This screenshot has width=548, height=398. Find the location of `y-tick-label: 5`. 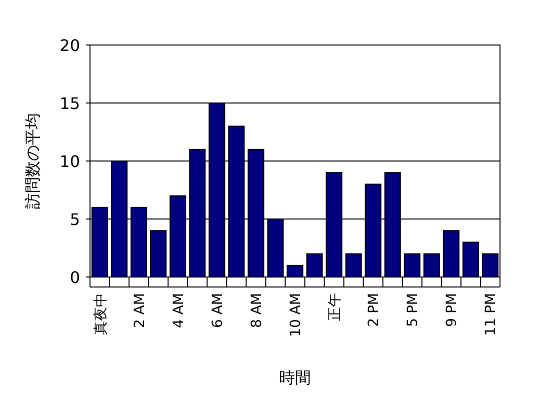

y-tick-label: 5 is located at coordinates (75, 219).